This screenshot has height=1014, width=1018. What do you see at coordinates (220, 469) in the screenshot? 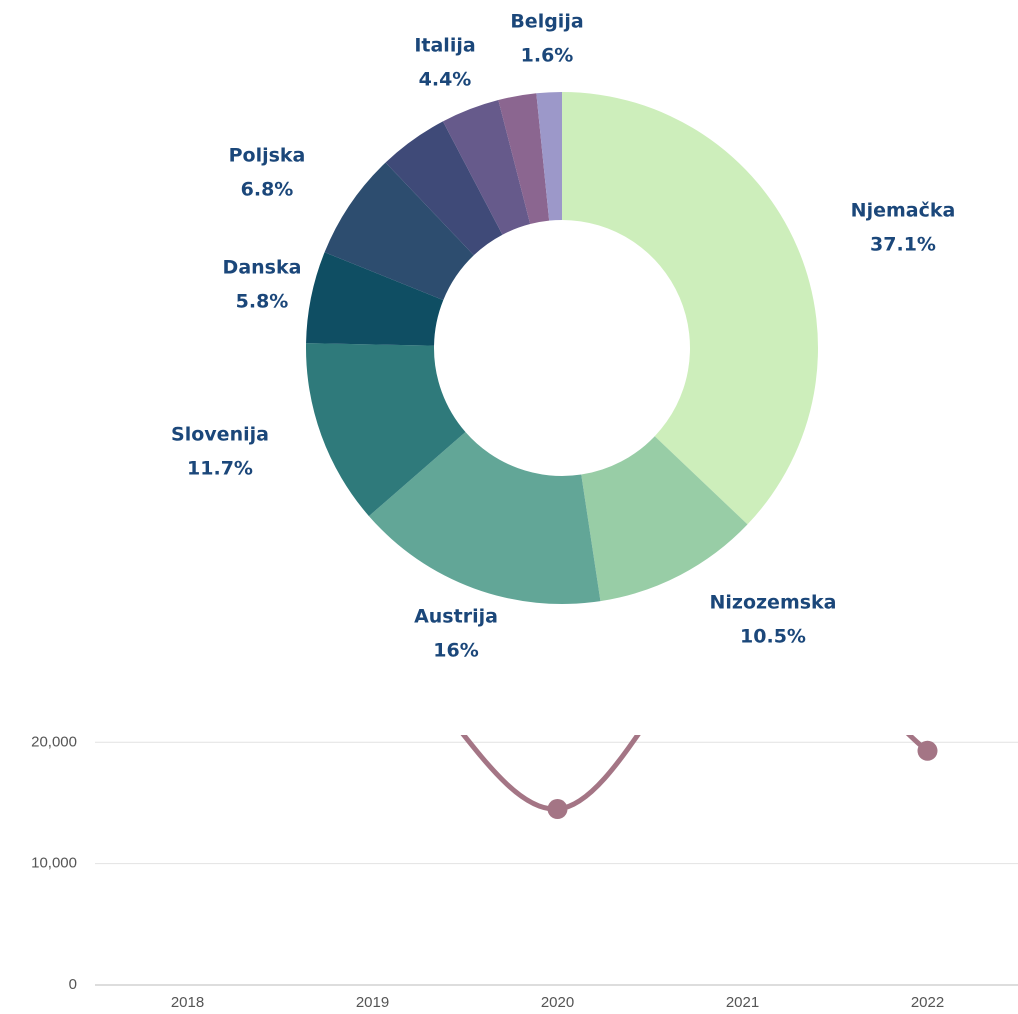
I see `segment-value: 11.7%` at bounding box center [220, 469].